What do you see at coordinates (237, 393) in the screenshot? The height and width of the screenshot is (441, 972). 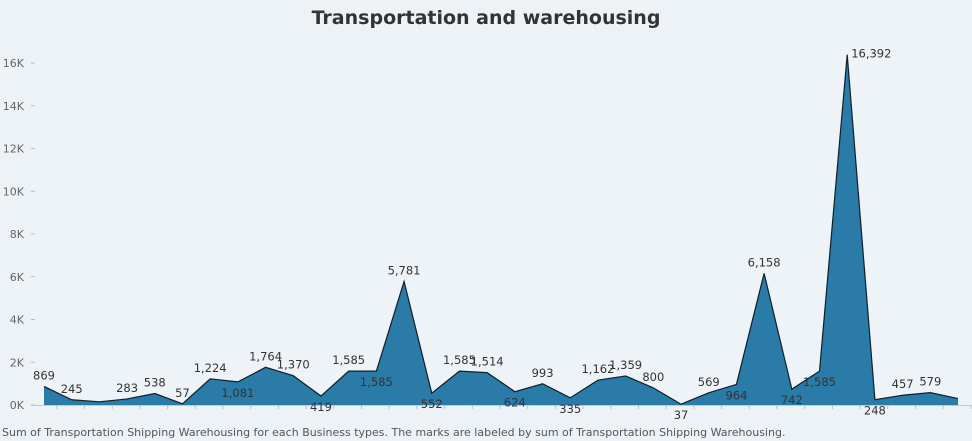 I see `data-label: 1,081` at bounding box center [237, 393].